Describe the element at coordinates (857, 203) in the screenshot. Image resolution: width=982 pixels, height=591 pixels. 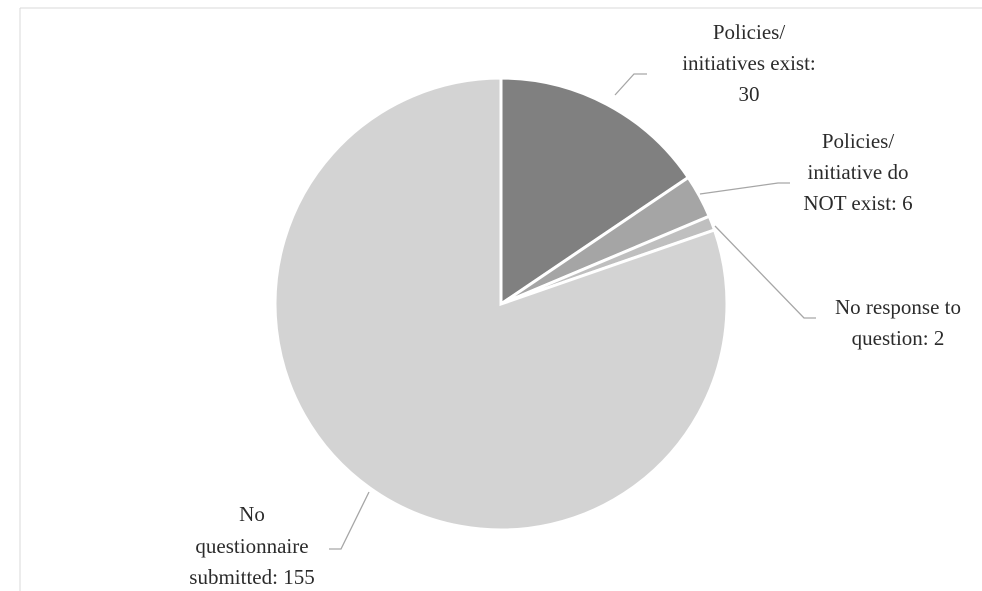
I see `slice-label-1-line-2: NOT exist: 6` at that location.